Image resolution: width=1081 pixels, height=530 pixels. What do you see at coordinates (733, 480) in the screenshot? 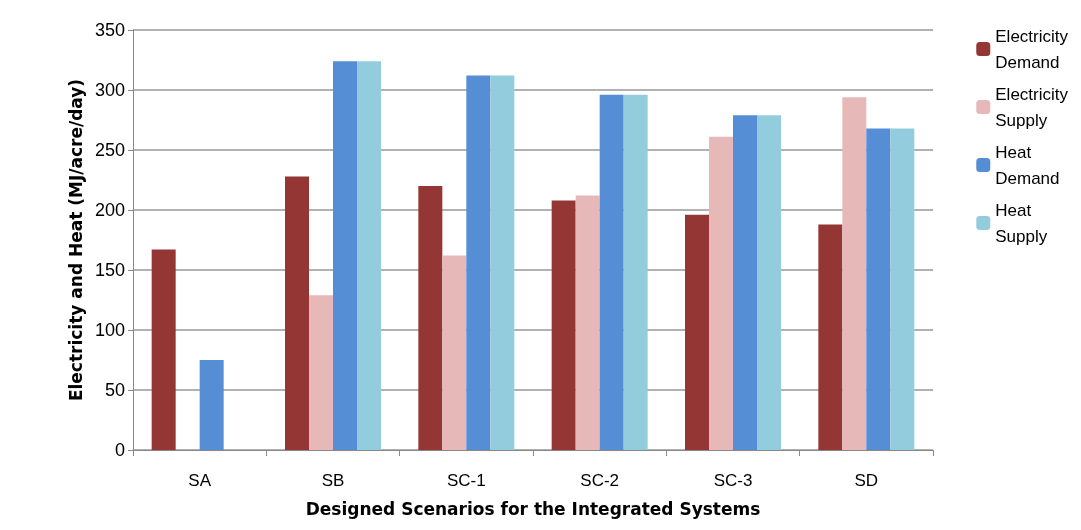
I see `x-tick-label: SC-3` at bounding box center [733, 480].